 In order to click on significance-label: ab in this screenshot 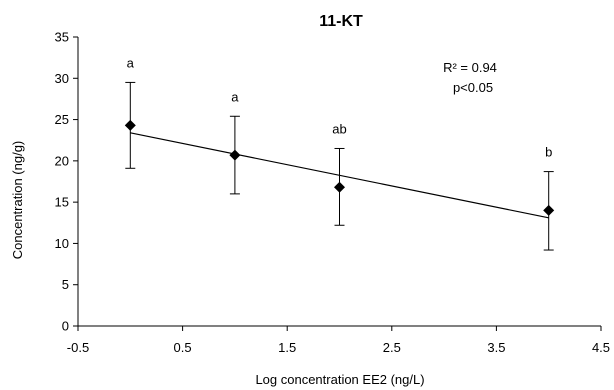, I will do `click(339, 128)`.